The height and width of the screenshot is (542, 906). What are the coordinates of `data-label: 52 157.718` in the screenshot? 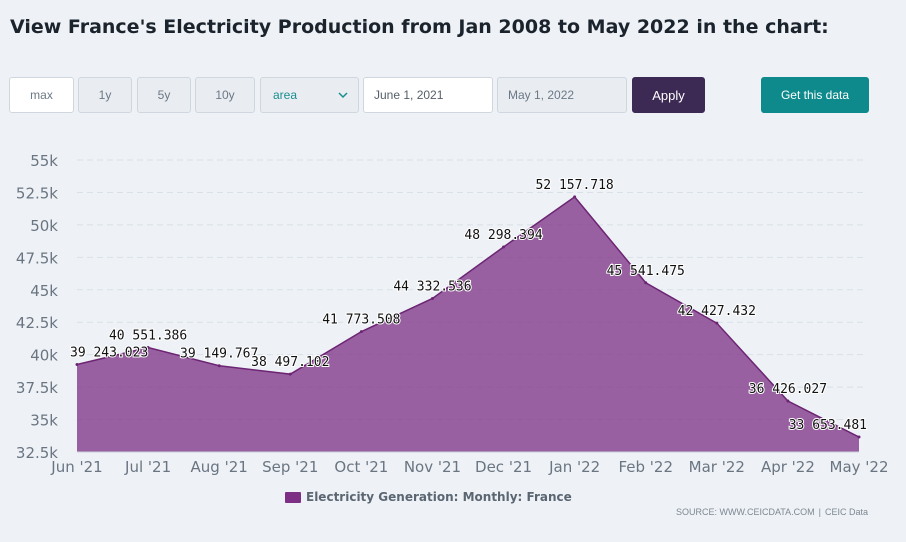 It's located at (574, 185).